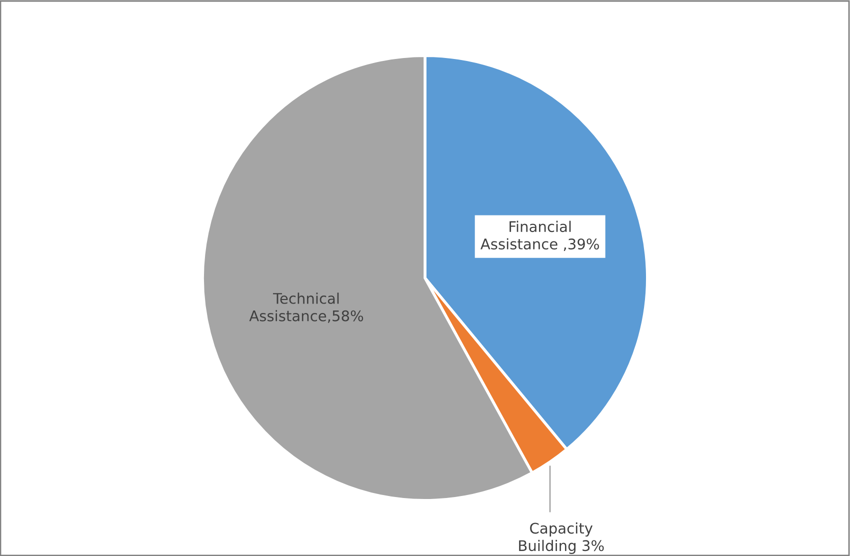 Image resolution: width=850 pixels, height=556 pixels. What do you see at coordinates (539, 236) in the screenshot?
I see `slice-label: Financial Assistance ,39%` at bounding box center [539, 236].